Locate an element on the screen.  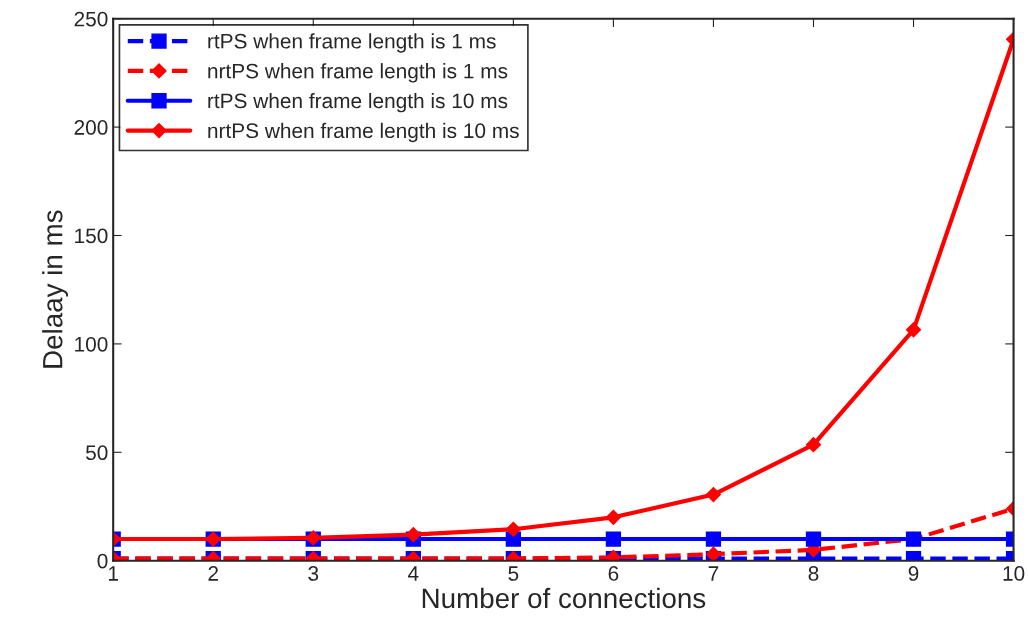
y-tick-label: 150 is located at coordinates (91, 236).